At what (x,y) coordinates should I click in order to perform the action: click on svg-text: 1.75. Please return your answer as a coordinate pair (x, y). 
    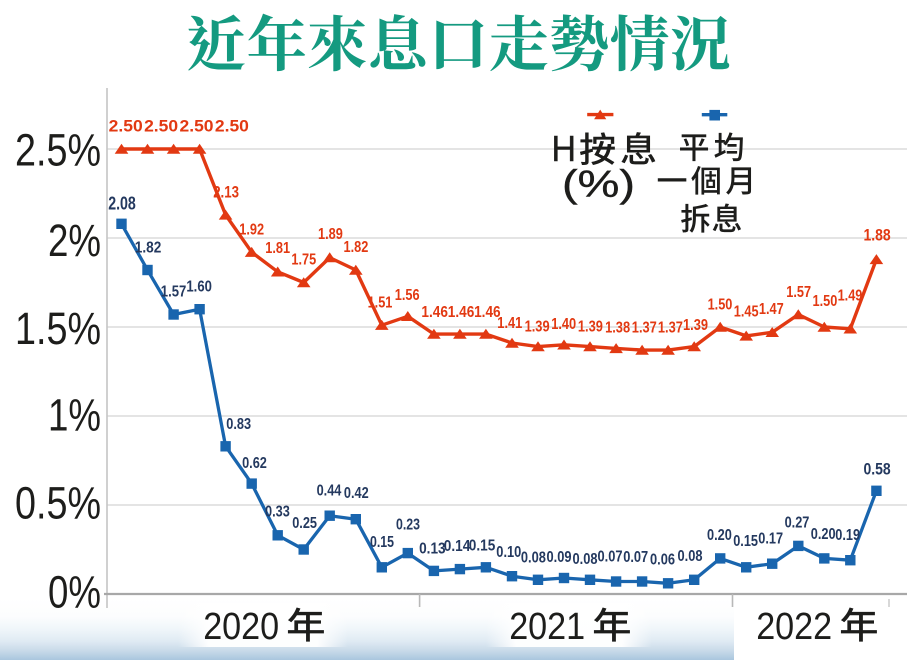
    Looking at the image, I should click on (303, 260).